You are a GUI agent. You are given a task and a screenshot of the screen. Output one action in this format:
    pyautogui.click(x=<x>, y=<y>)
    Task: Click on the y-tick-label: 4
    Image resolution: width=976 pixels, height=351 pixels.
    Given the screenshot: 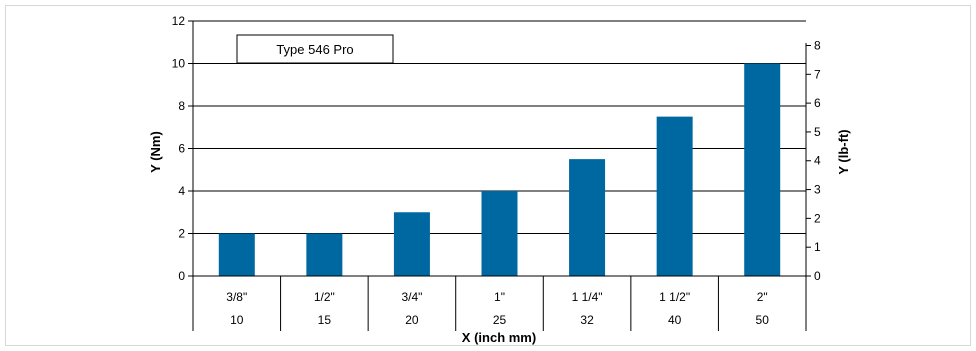 What is the action you would take?
    pyautogui.click(x=181, y=191)
    